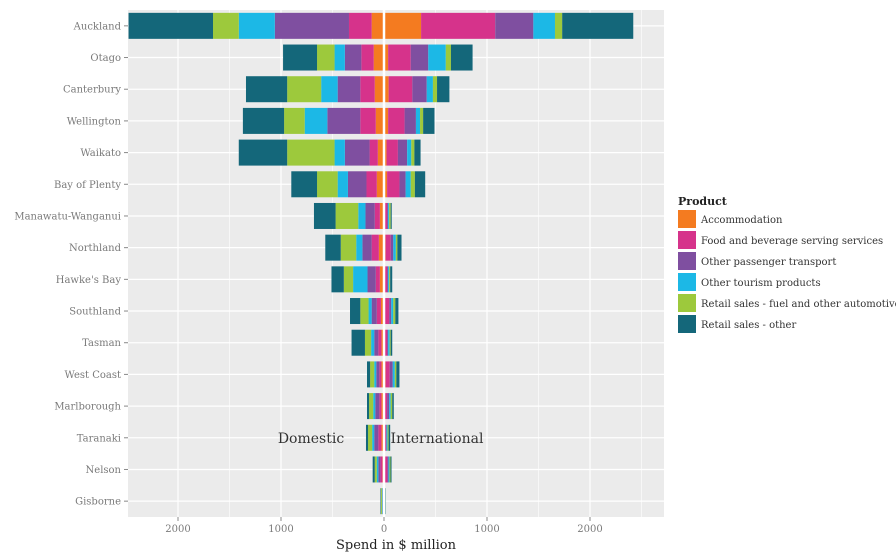 The width and height of the screenshot is (896, 554). Describe the element at coordinates (280, 529) in the screenshot. I see `x-tick-label: 1000` at that location.